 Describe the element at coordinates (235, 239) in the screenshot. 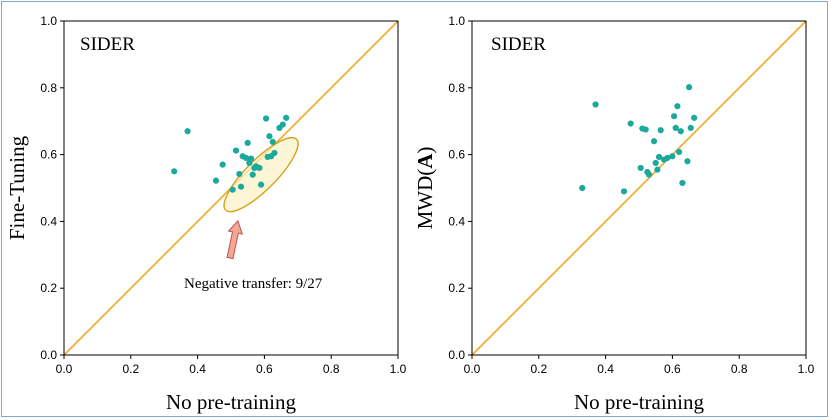

I see `negative-transfer-arrow` at that location.